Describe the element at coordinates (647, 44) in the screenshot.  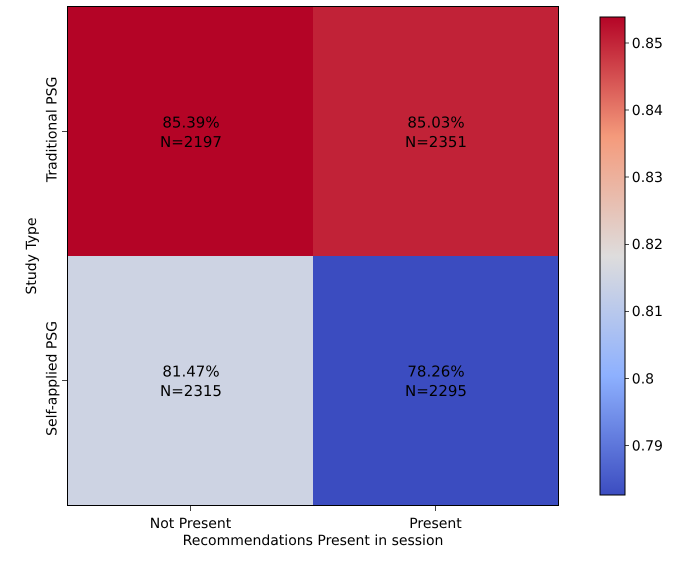
I see `color-bar-label: 0.85` at that location.